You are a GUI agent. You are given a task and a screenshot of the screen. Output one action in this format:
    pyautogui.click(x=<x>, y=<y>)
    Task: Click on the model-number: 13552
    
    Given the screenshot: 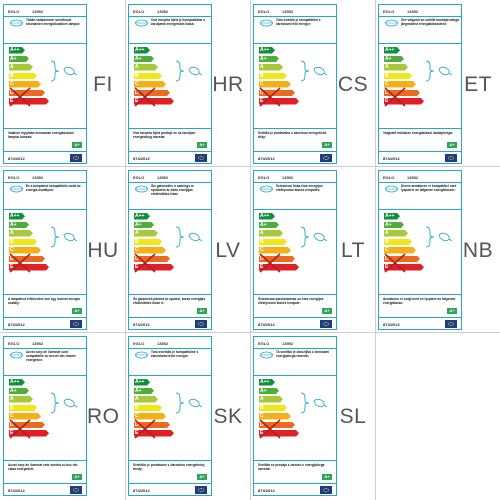 What is the action you would take?
    pyautogui.click(x=163, y=177)
    